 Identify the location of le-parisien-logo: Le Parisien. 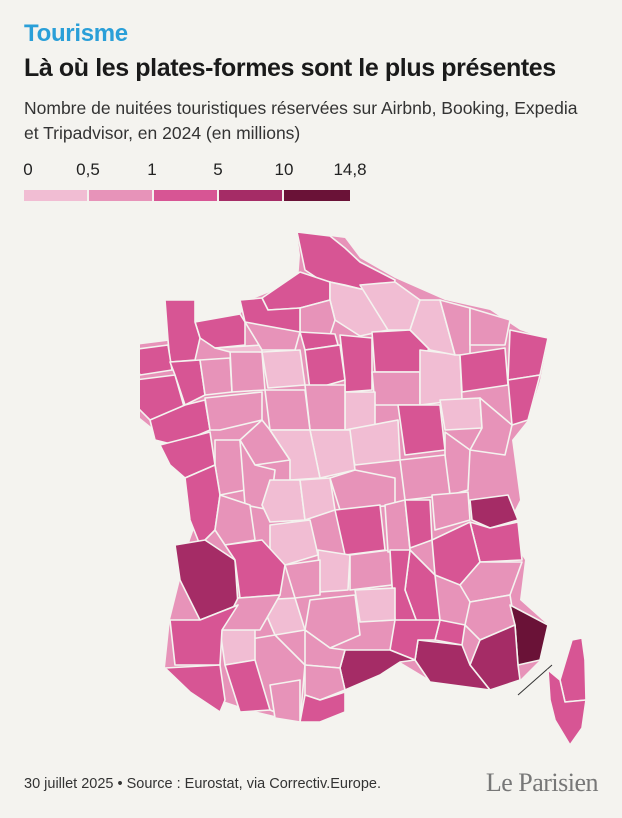
(542, 783).